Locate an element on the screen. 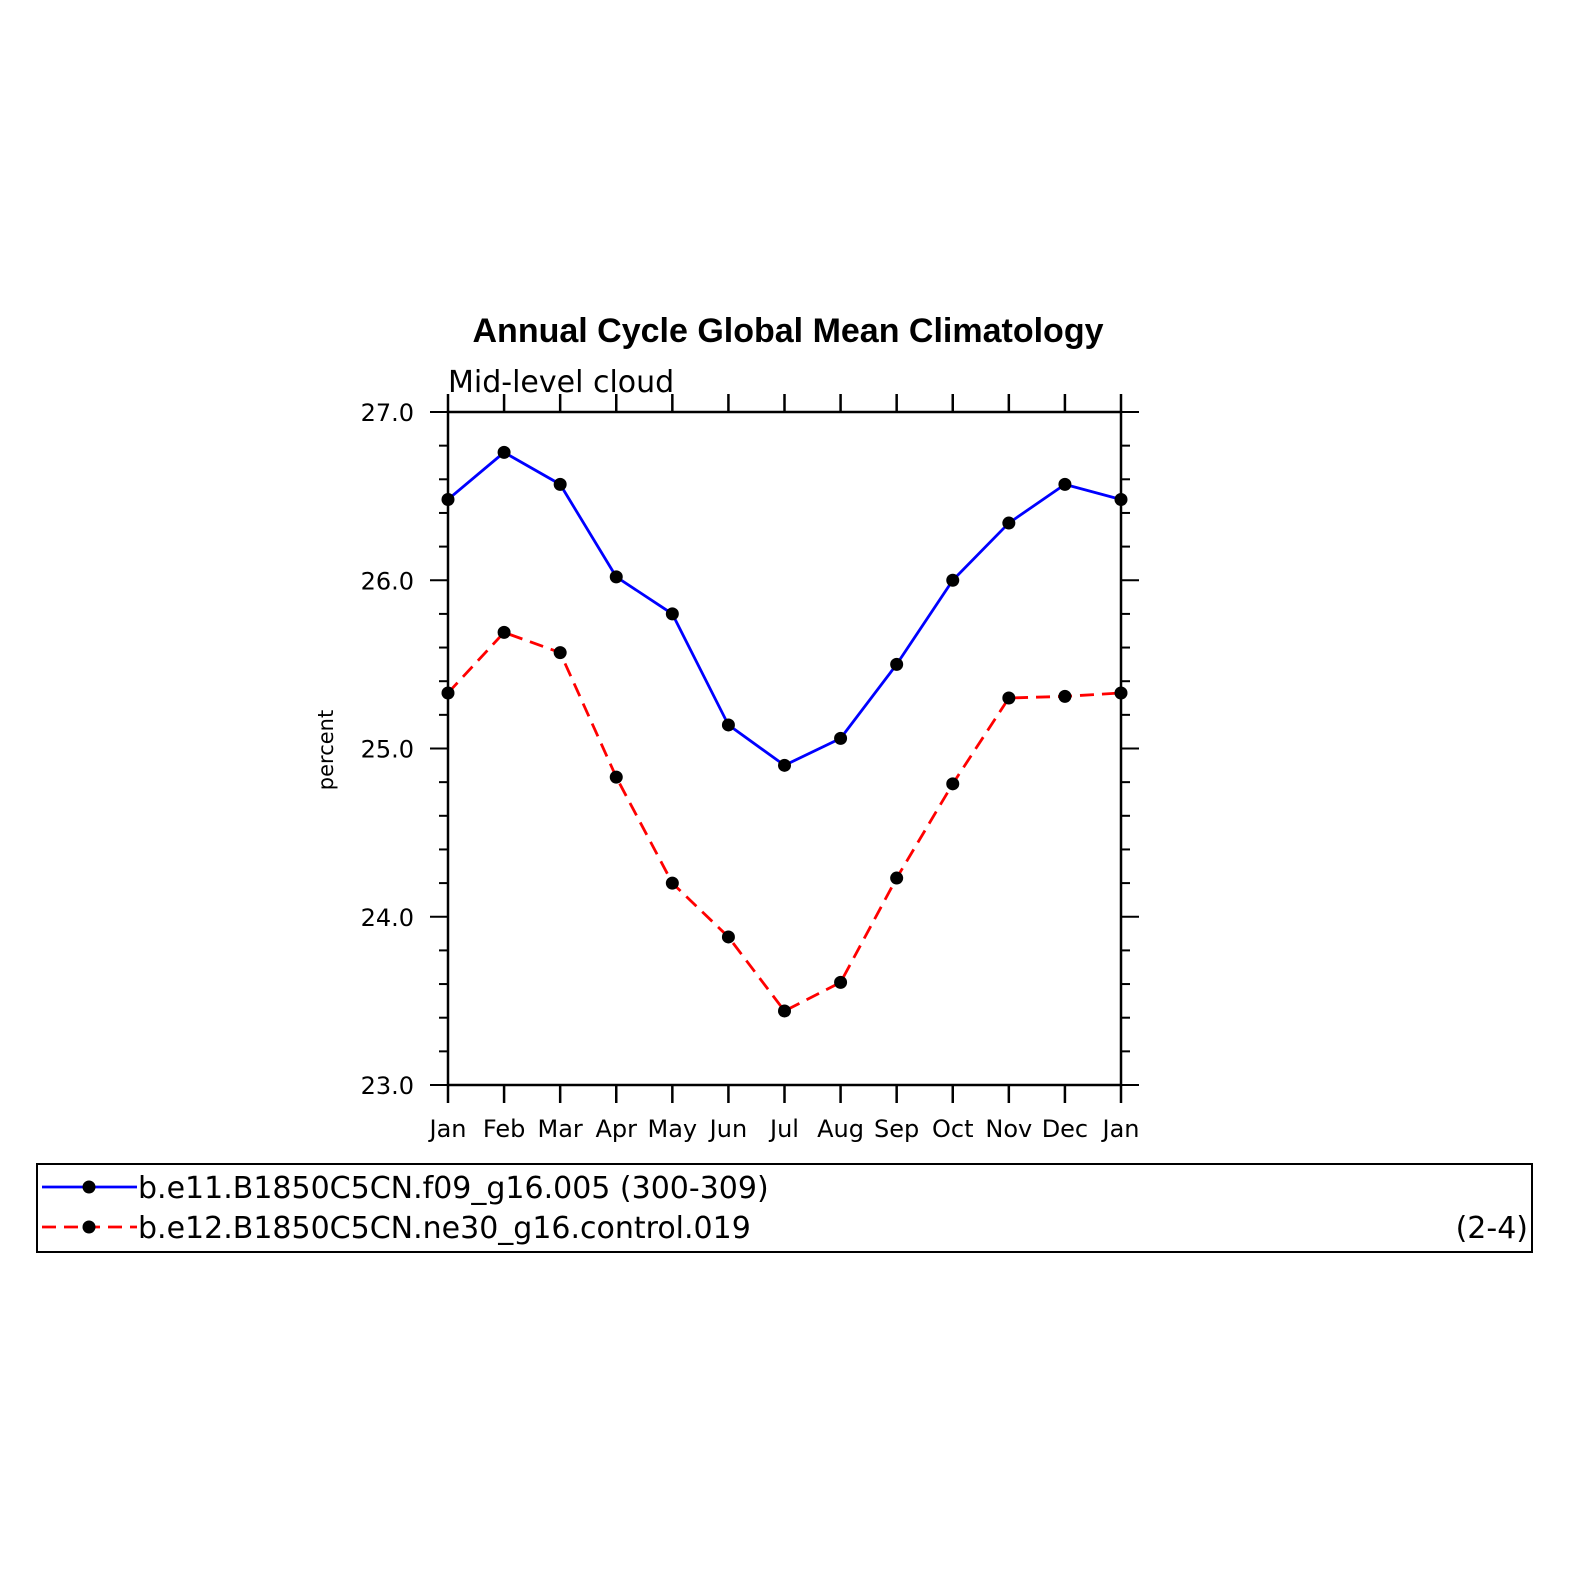  y-tick-label: 24.0 is located at coordinates (387, 918).